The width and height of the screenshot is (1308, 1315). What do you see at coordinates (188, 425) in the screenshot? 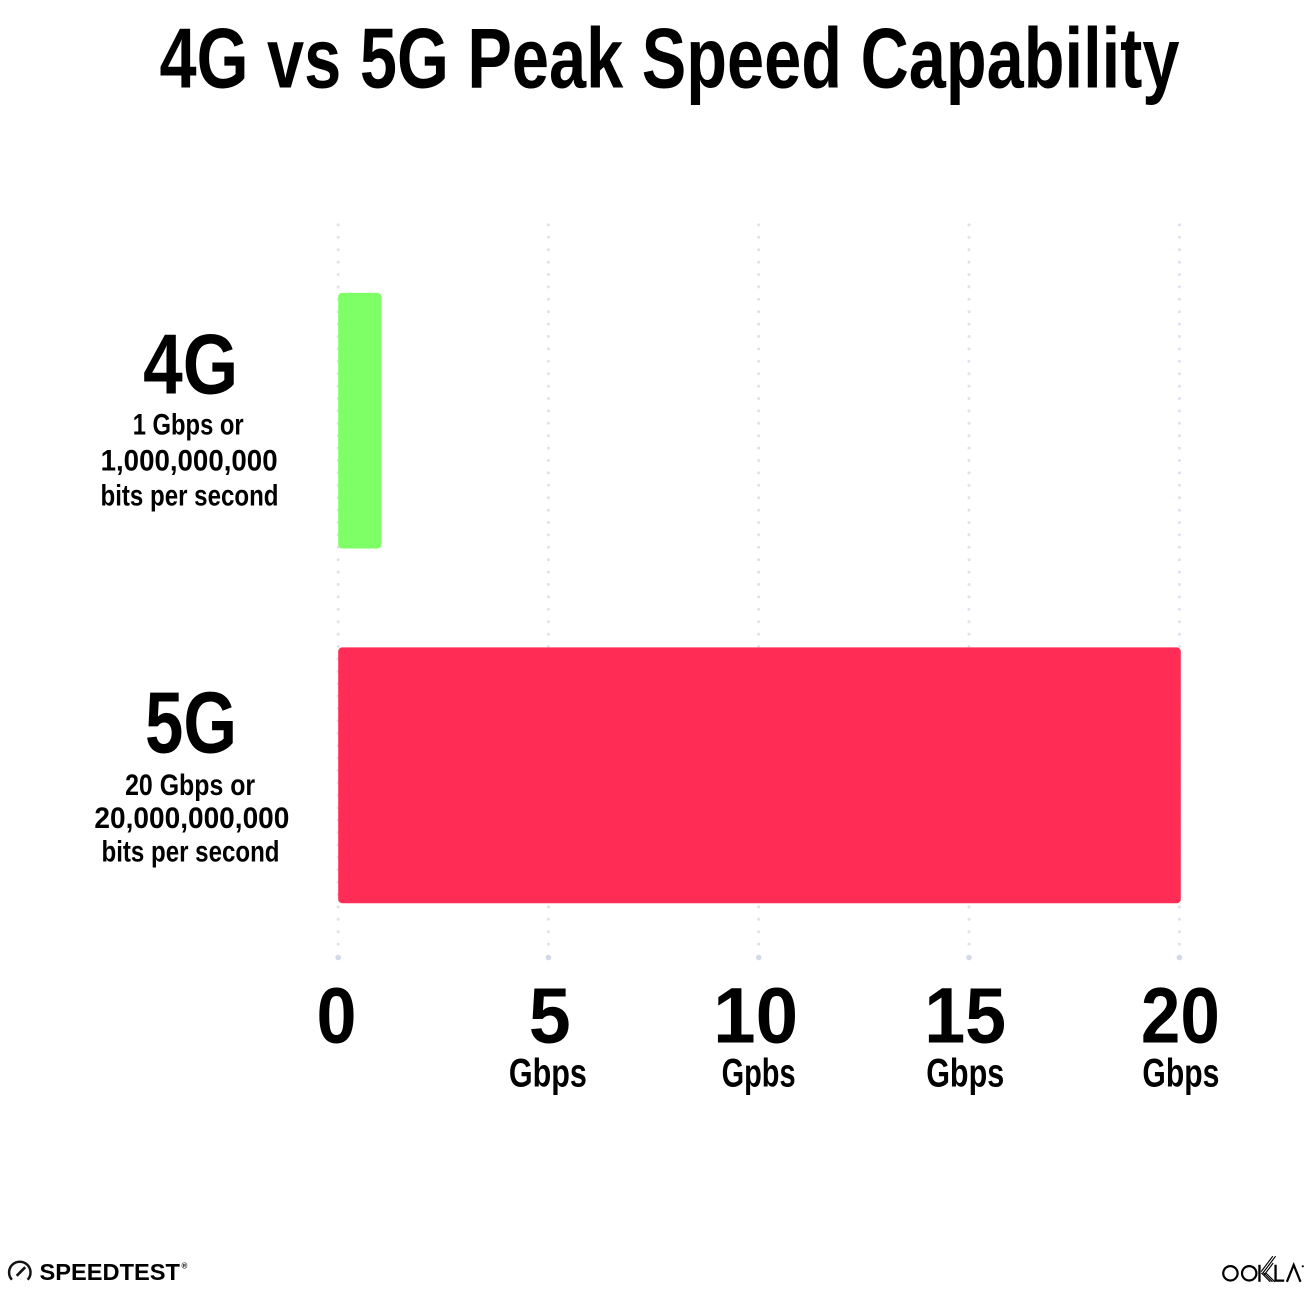
I see `svg-text: 1 Gbps or` at bounding box center [188, 425].